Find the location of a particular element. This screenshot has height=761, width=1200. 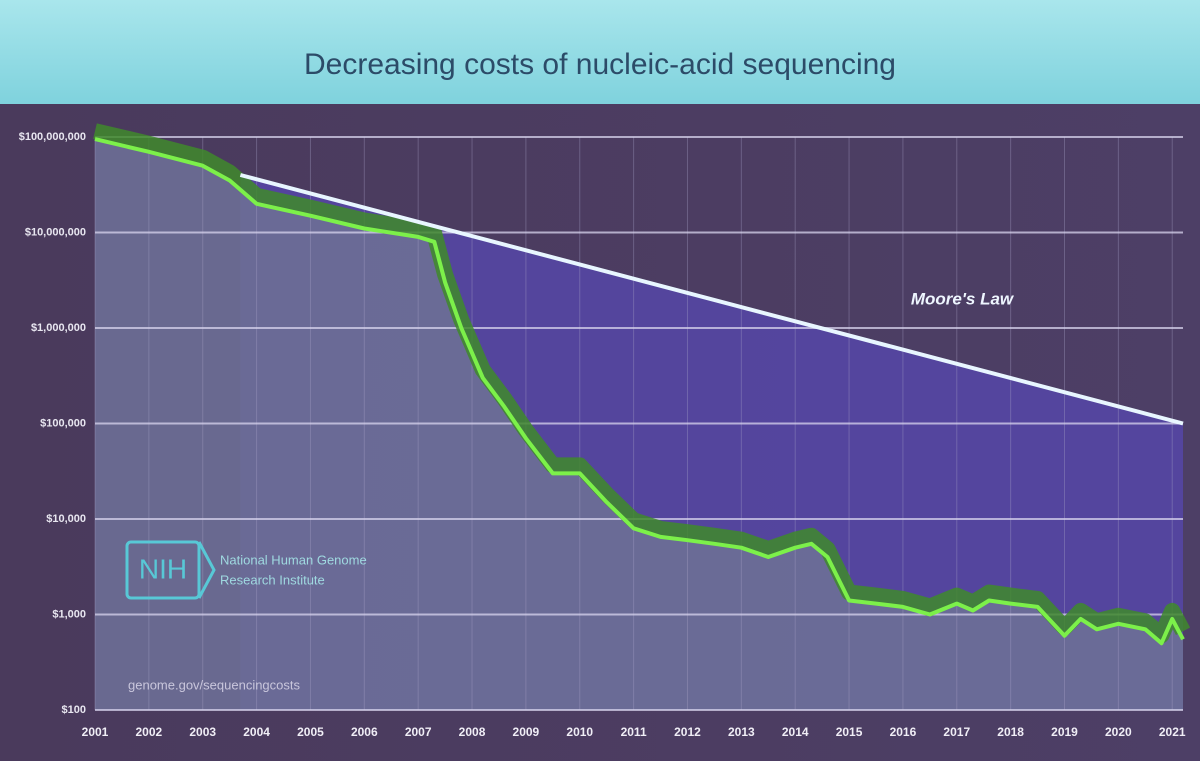

x-tick-label: 2013 is located at coordinates (741, 732).